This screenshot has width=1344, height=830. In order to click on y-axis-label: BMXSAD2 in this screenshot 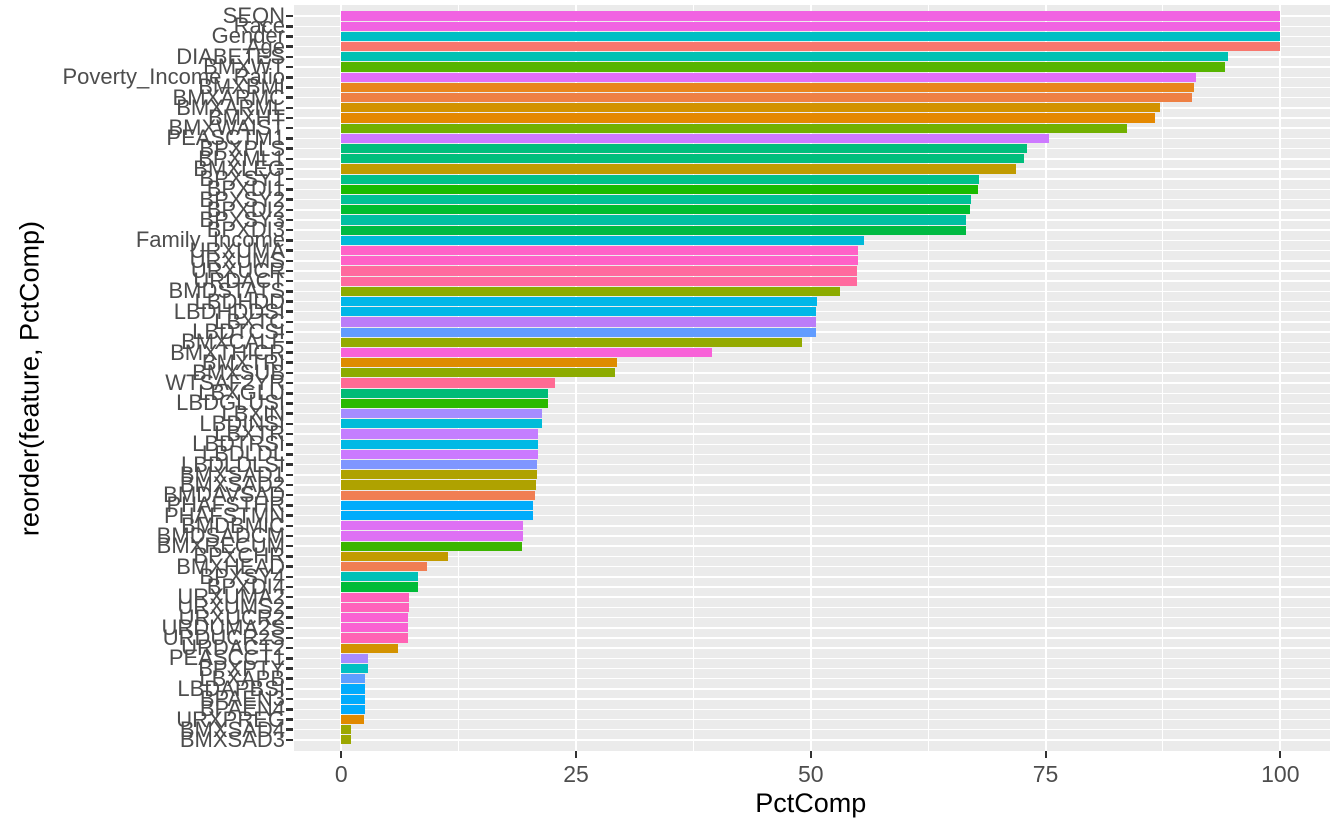, I will do `click(232, 485)`.